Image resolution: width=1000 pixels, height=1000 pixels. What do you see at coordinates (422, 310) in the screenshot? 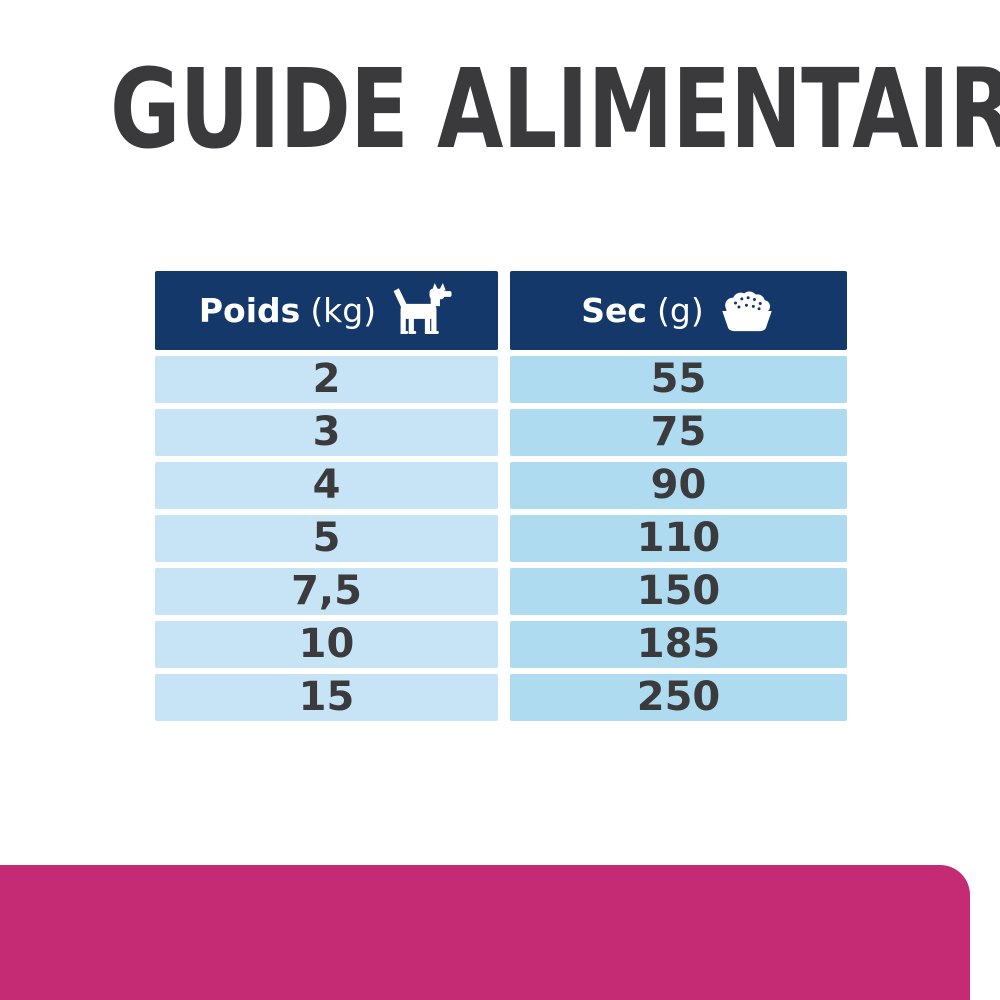
I see `dog-icon` at bounding box center [422, 310].